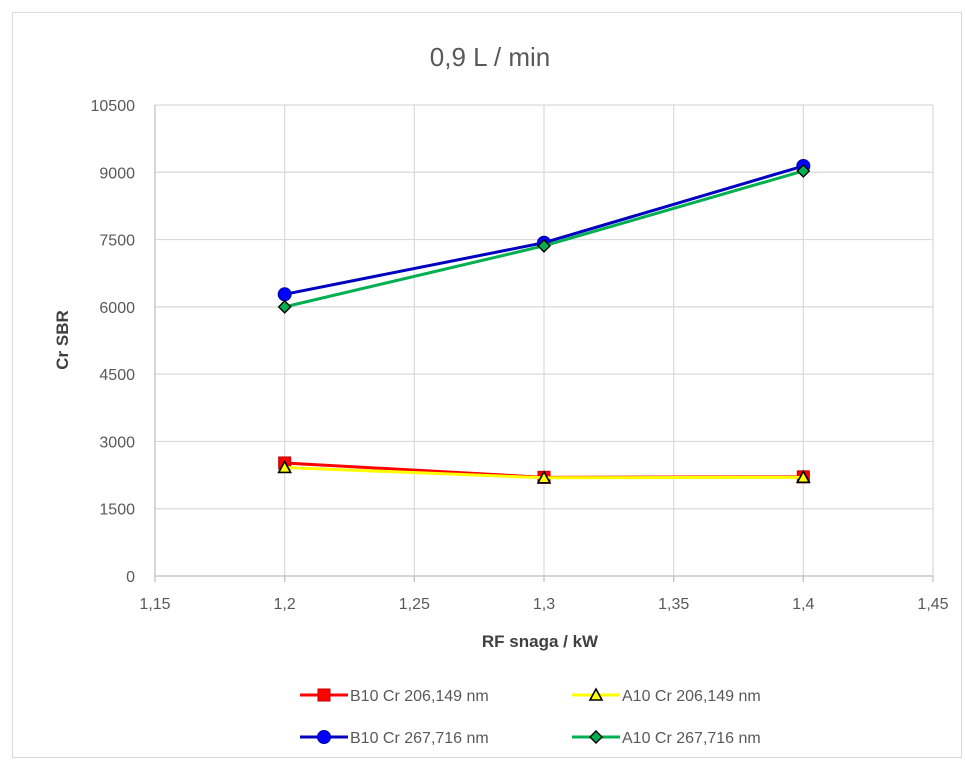 The image size is (965, 760). What do you see at coordinates (285, 604) in the screenshot?
I see `x-tick-label: 1,2` at bounding box center [285, 604].